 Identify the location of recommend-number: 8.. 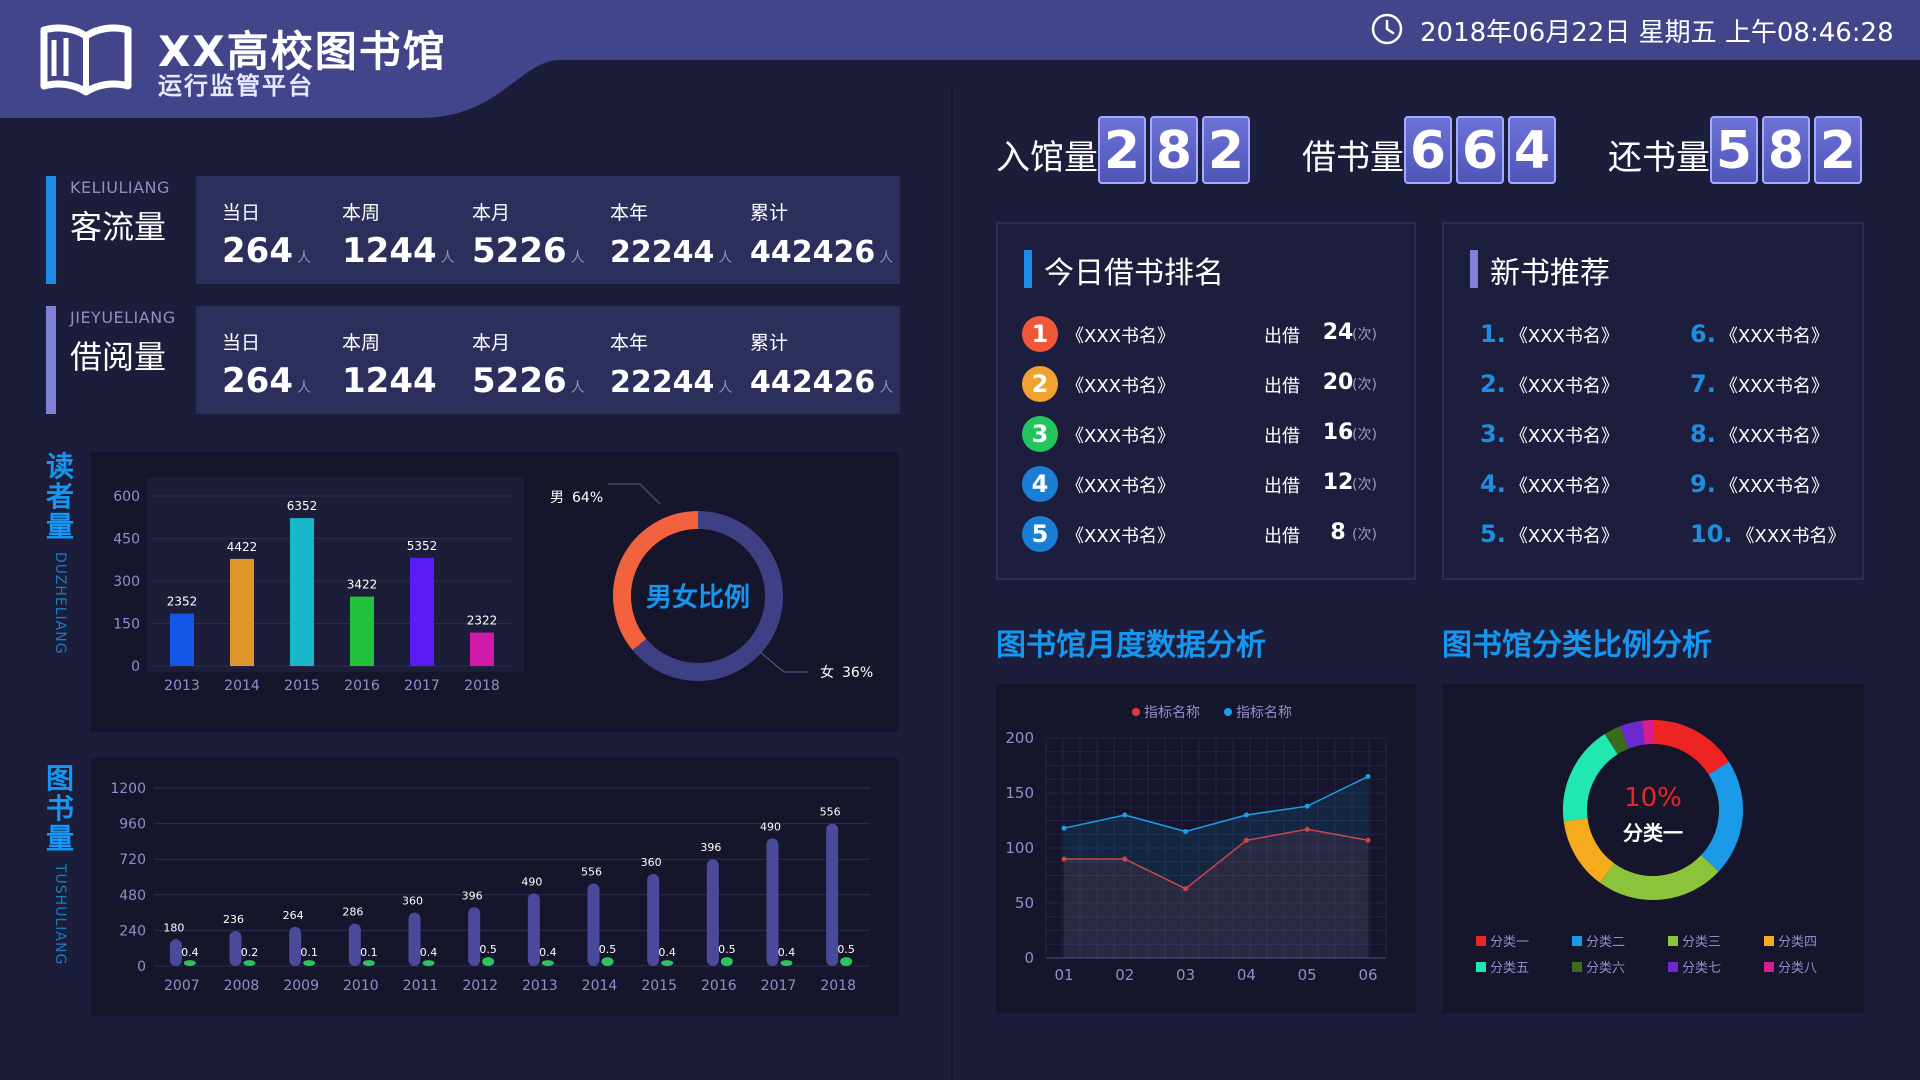
(1703, 434).